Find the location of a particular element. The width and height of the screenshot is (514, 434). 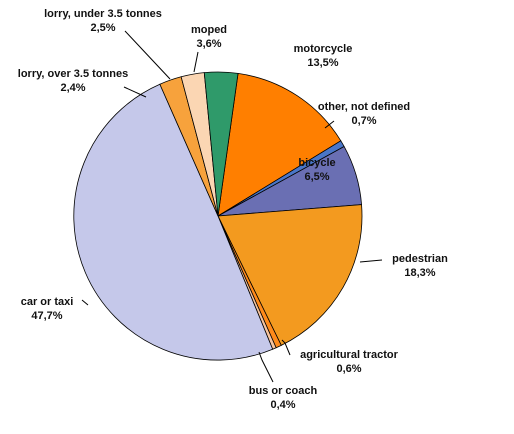

leader-line-agricultural-tractor is located at coordinates (286, 347).